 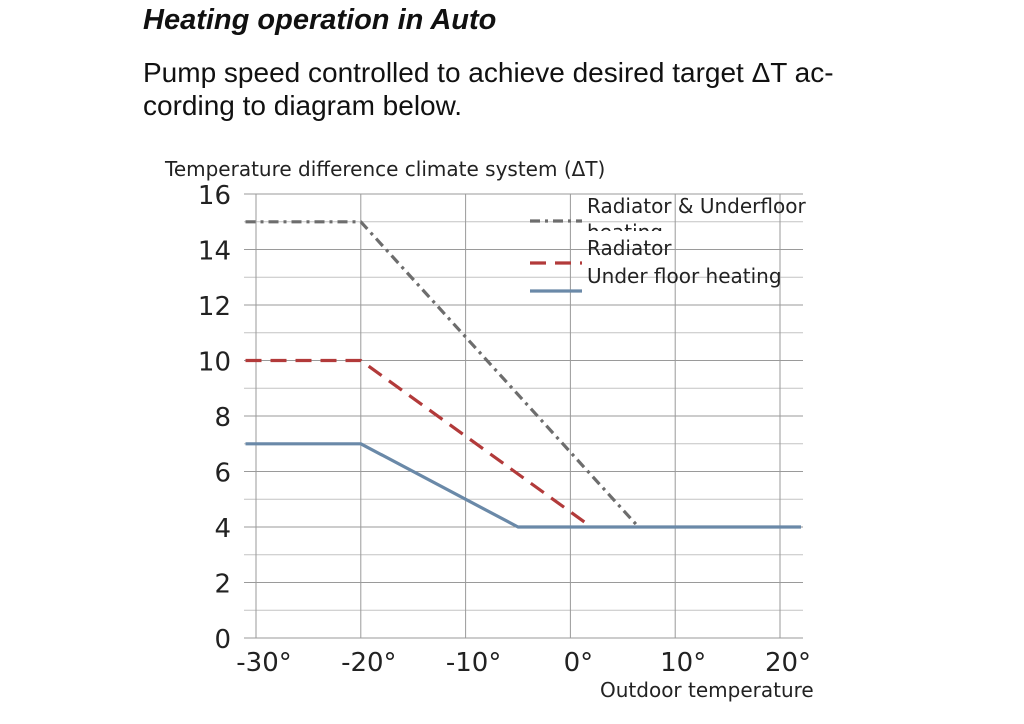 What do you see at coordinates (788, 663) in the screenshot?
I see `x-tick-label: 20°` at bounding box center [788, 663].